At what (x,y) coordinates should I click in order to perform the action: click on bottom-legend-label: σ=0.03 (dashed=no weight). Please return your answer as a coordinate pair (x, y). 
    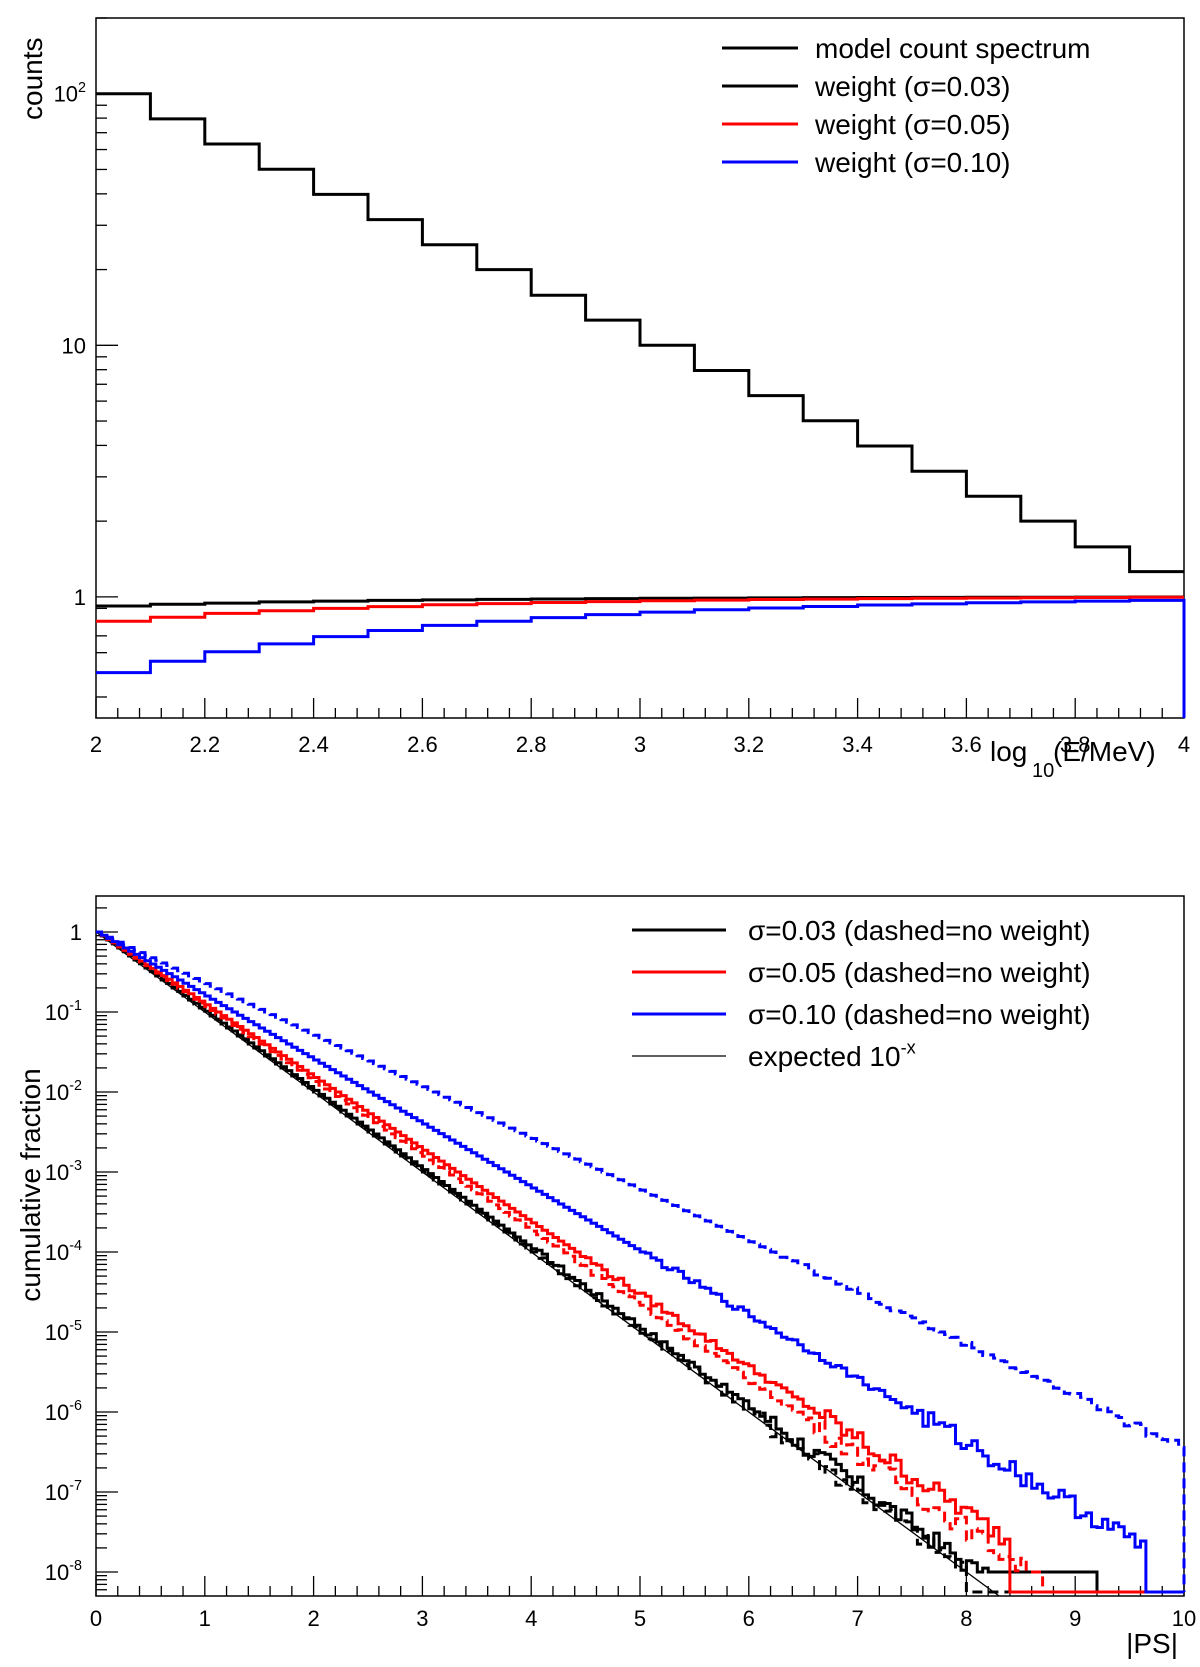
    Looking at the image, I should click on (919, 930).